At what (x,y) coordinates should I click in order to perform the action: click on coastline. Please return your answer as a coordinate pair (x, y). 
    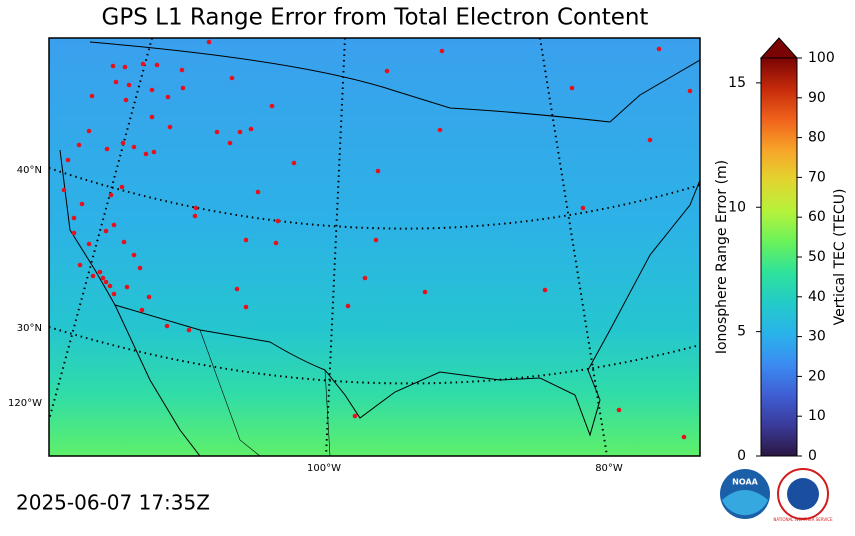
    Looking at the image, I should click on (130, 302).